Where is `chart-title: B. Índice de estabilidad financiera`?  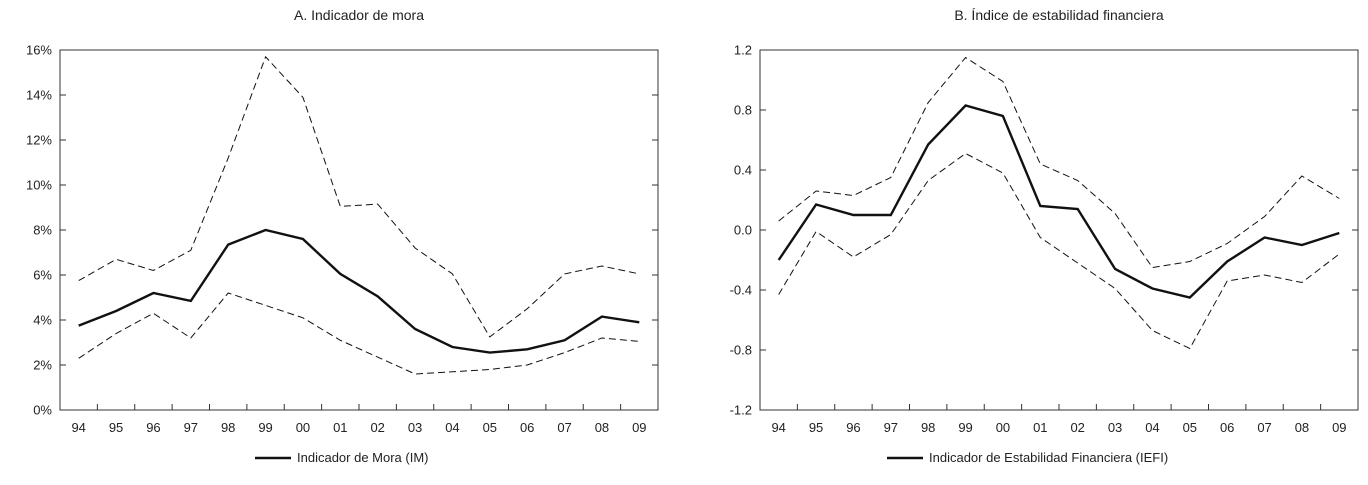 chart-title: B. Índice de estabilidad financiera is located at coordinates (1059, 15).